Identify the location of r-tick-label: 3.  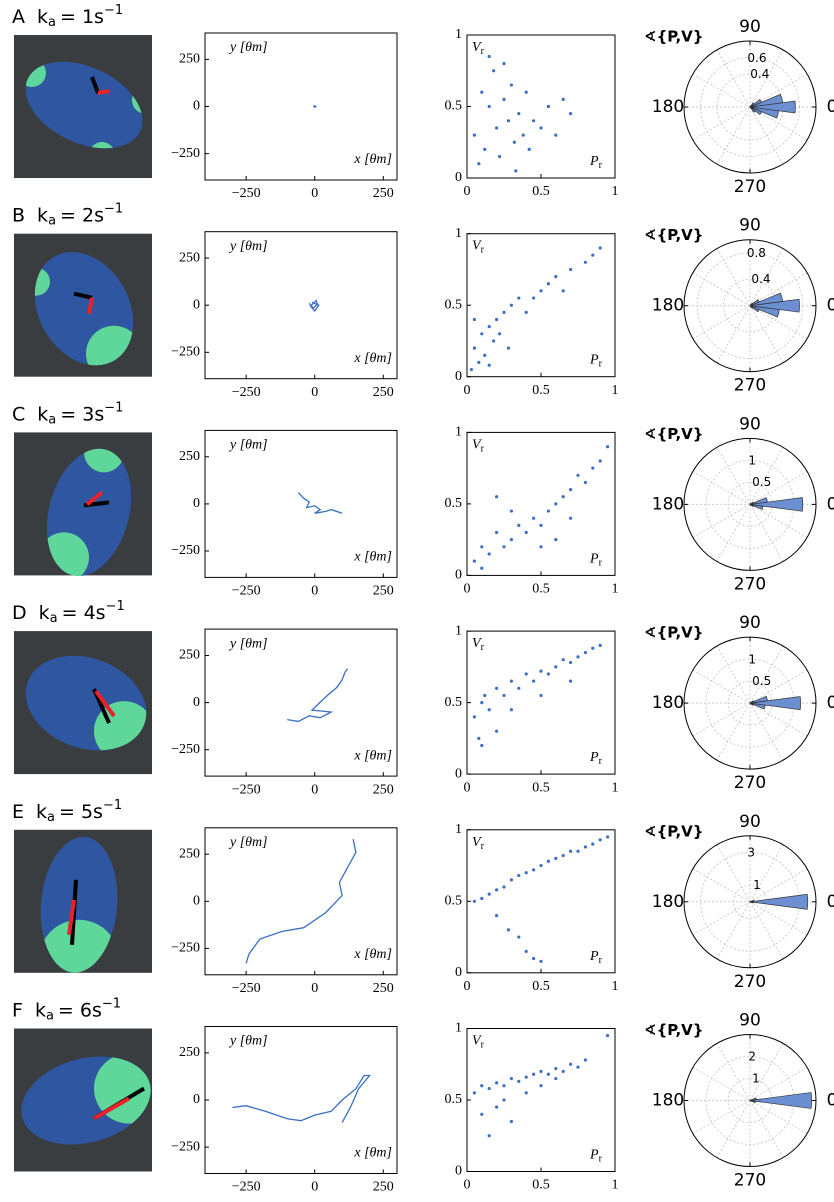
(751, 853).